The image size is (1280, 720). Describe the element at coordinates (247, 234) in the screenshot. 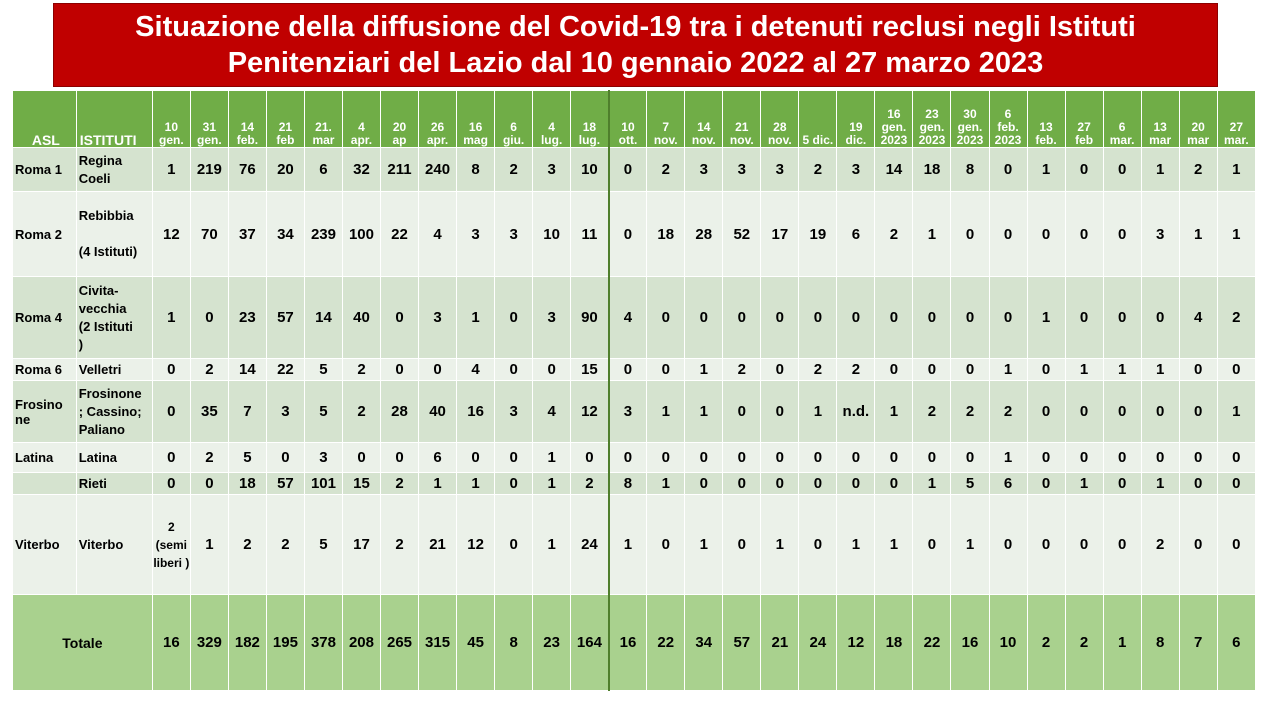

I see `value-cell: 37` at that location.